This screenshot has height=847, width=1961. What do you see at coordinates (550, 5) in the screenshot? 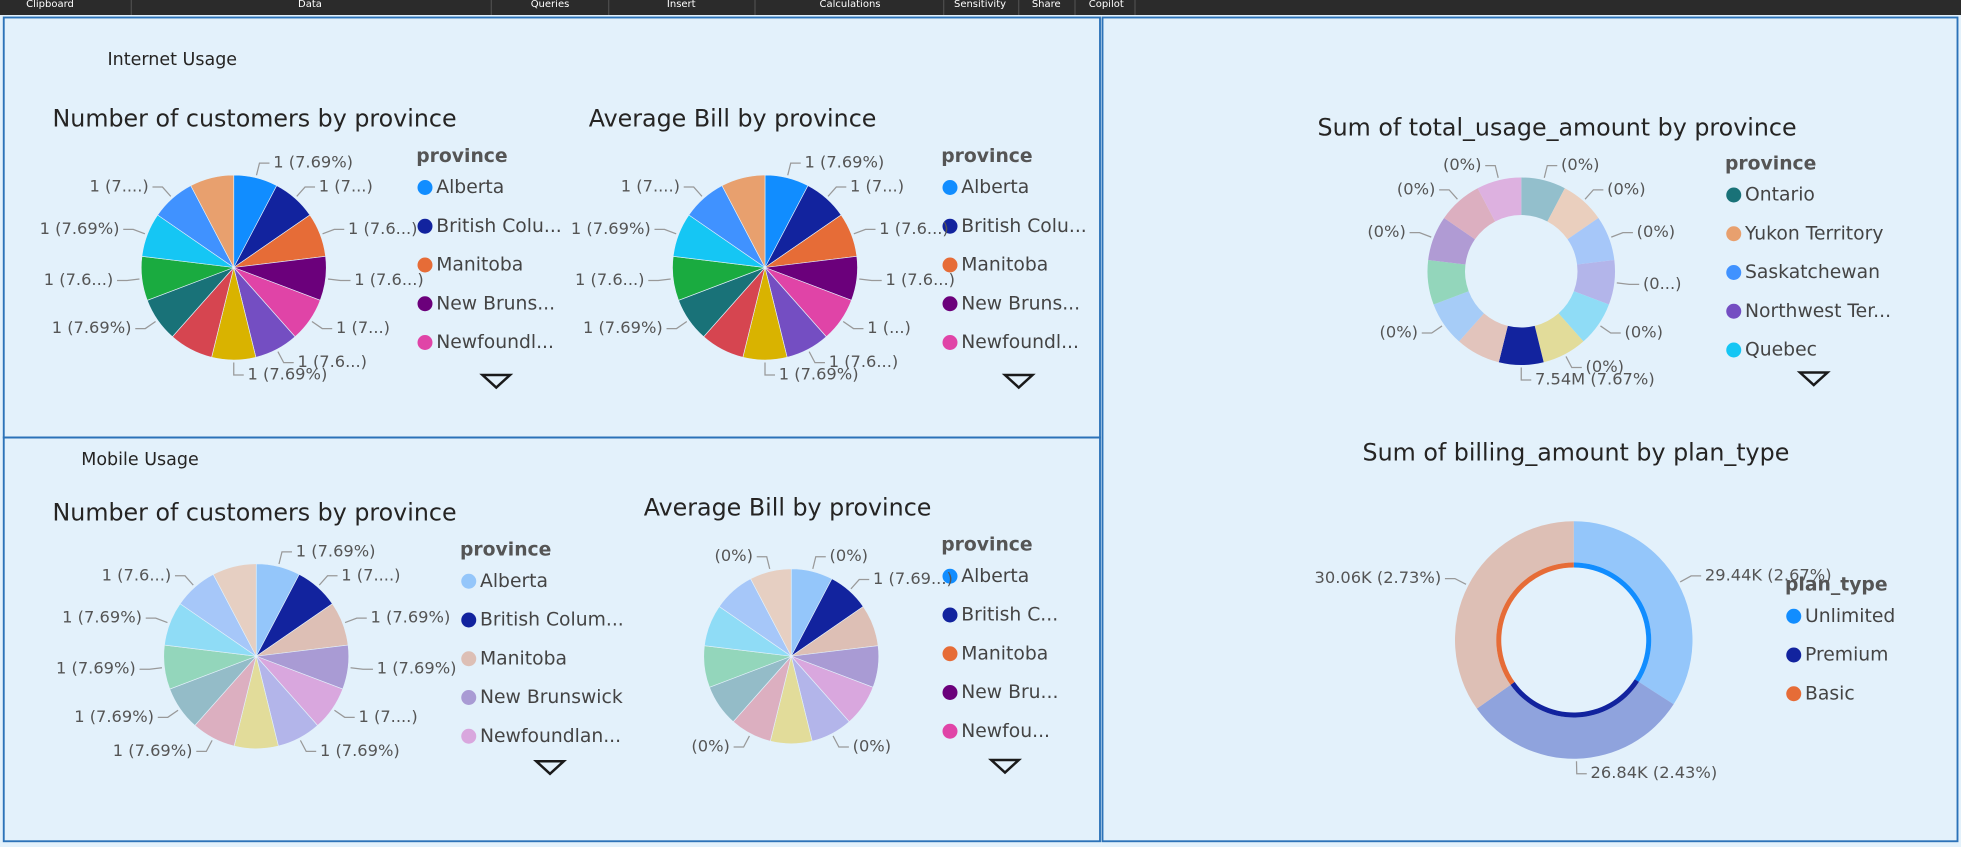
I see `toolbar-item: Queries` at bounding box center [550, 5].